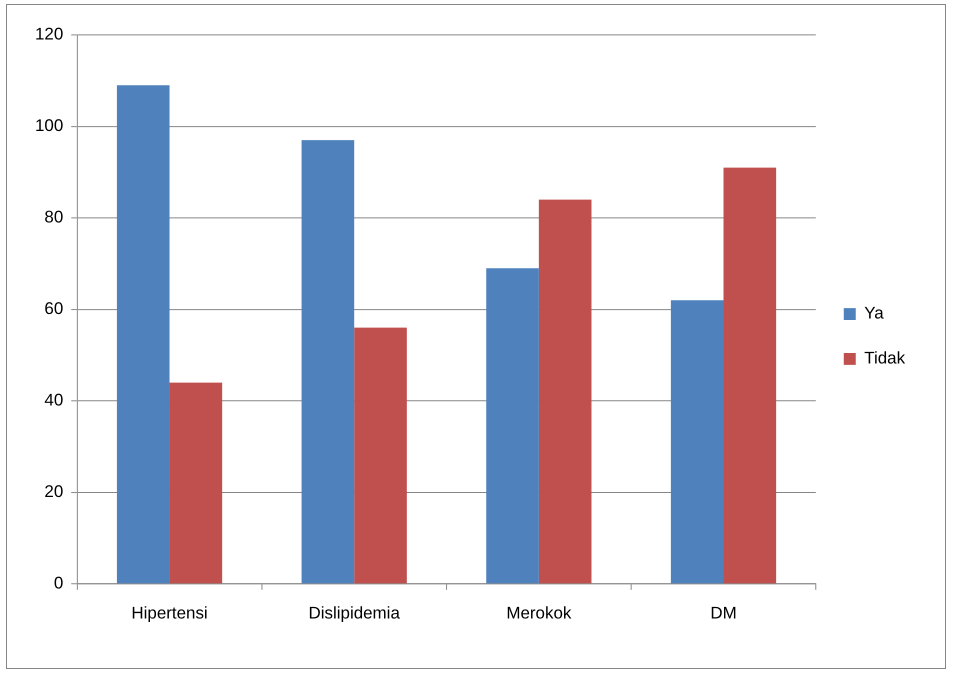 This screenshot has height=673, width=954. I want to click on y-tick-label: 80, so click(54, 217).